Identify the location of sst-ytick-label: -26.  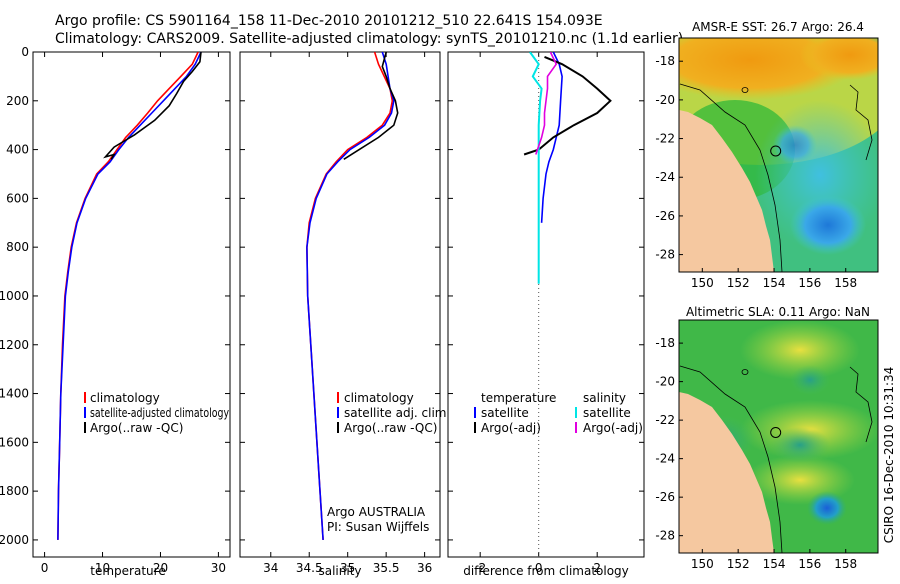
(665, 216).